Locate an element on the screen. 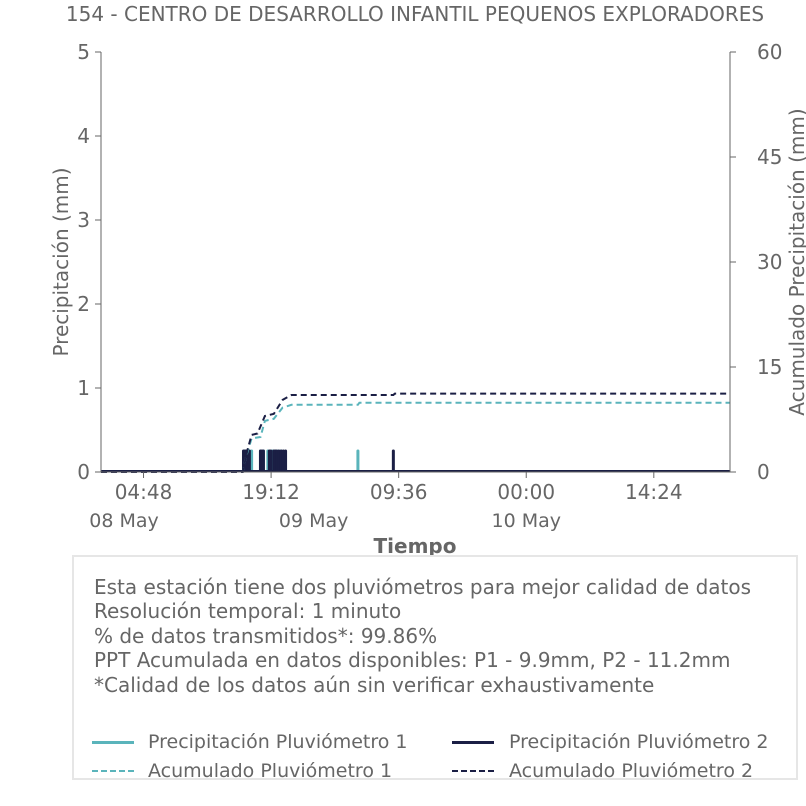 Image resolution: width=806 pixels, height=806 pixels. lines-group is located at coordinates (415, 432).